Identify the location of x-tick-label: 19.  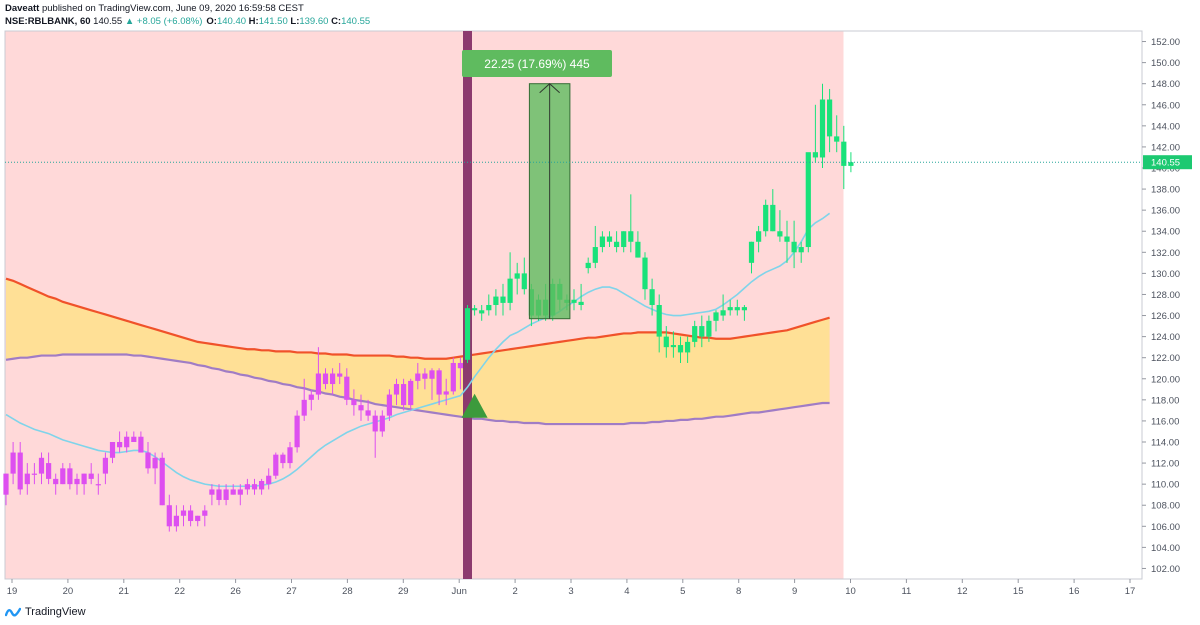
(12, 591).